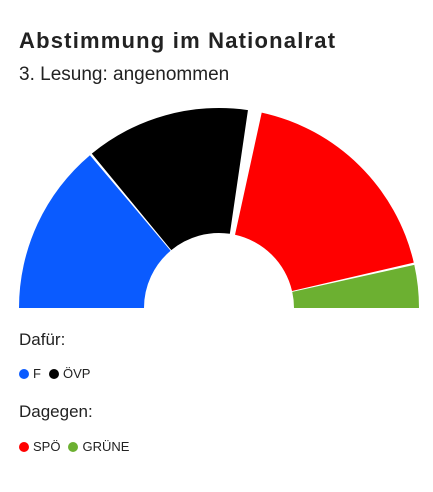 The height and width of the screenshot is (492, 433). What do you see at coordinates (30, 373) in the screenshot?
I see `legend-item-f: F` at bounding box center [30, 373].